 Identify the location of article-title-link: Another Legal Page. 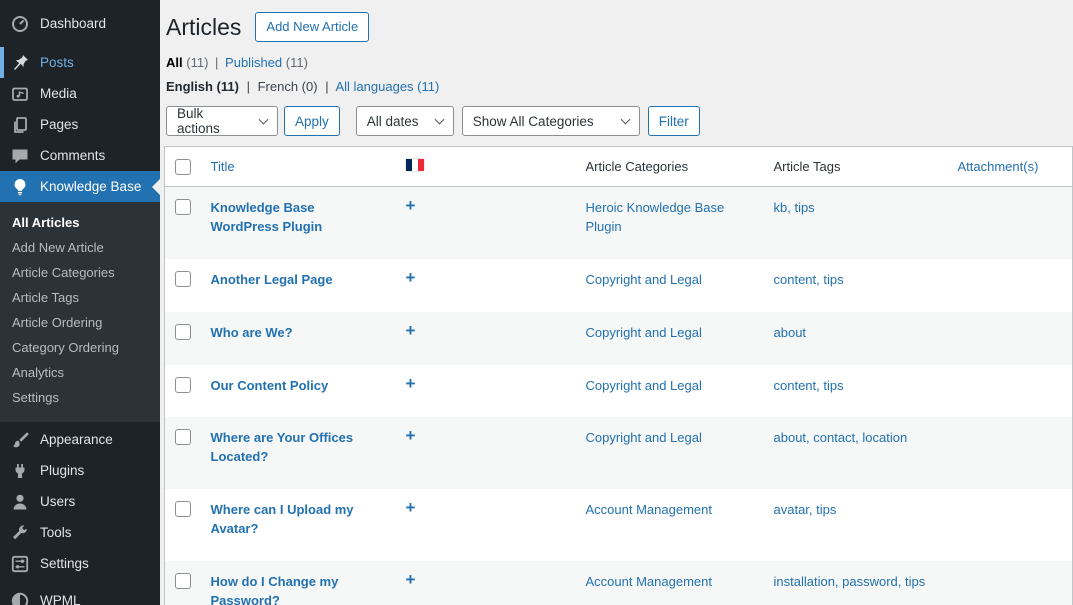
(271, 279).